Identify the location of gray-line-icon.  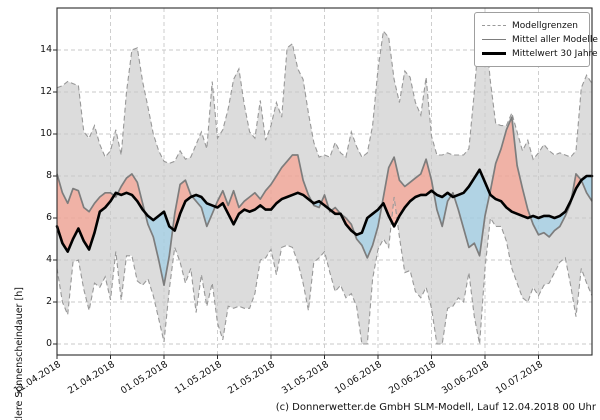
(494, 39).